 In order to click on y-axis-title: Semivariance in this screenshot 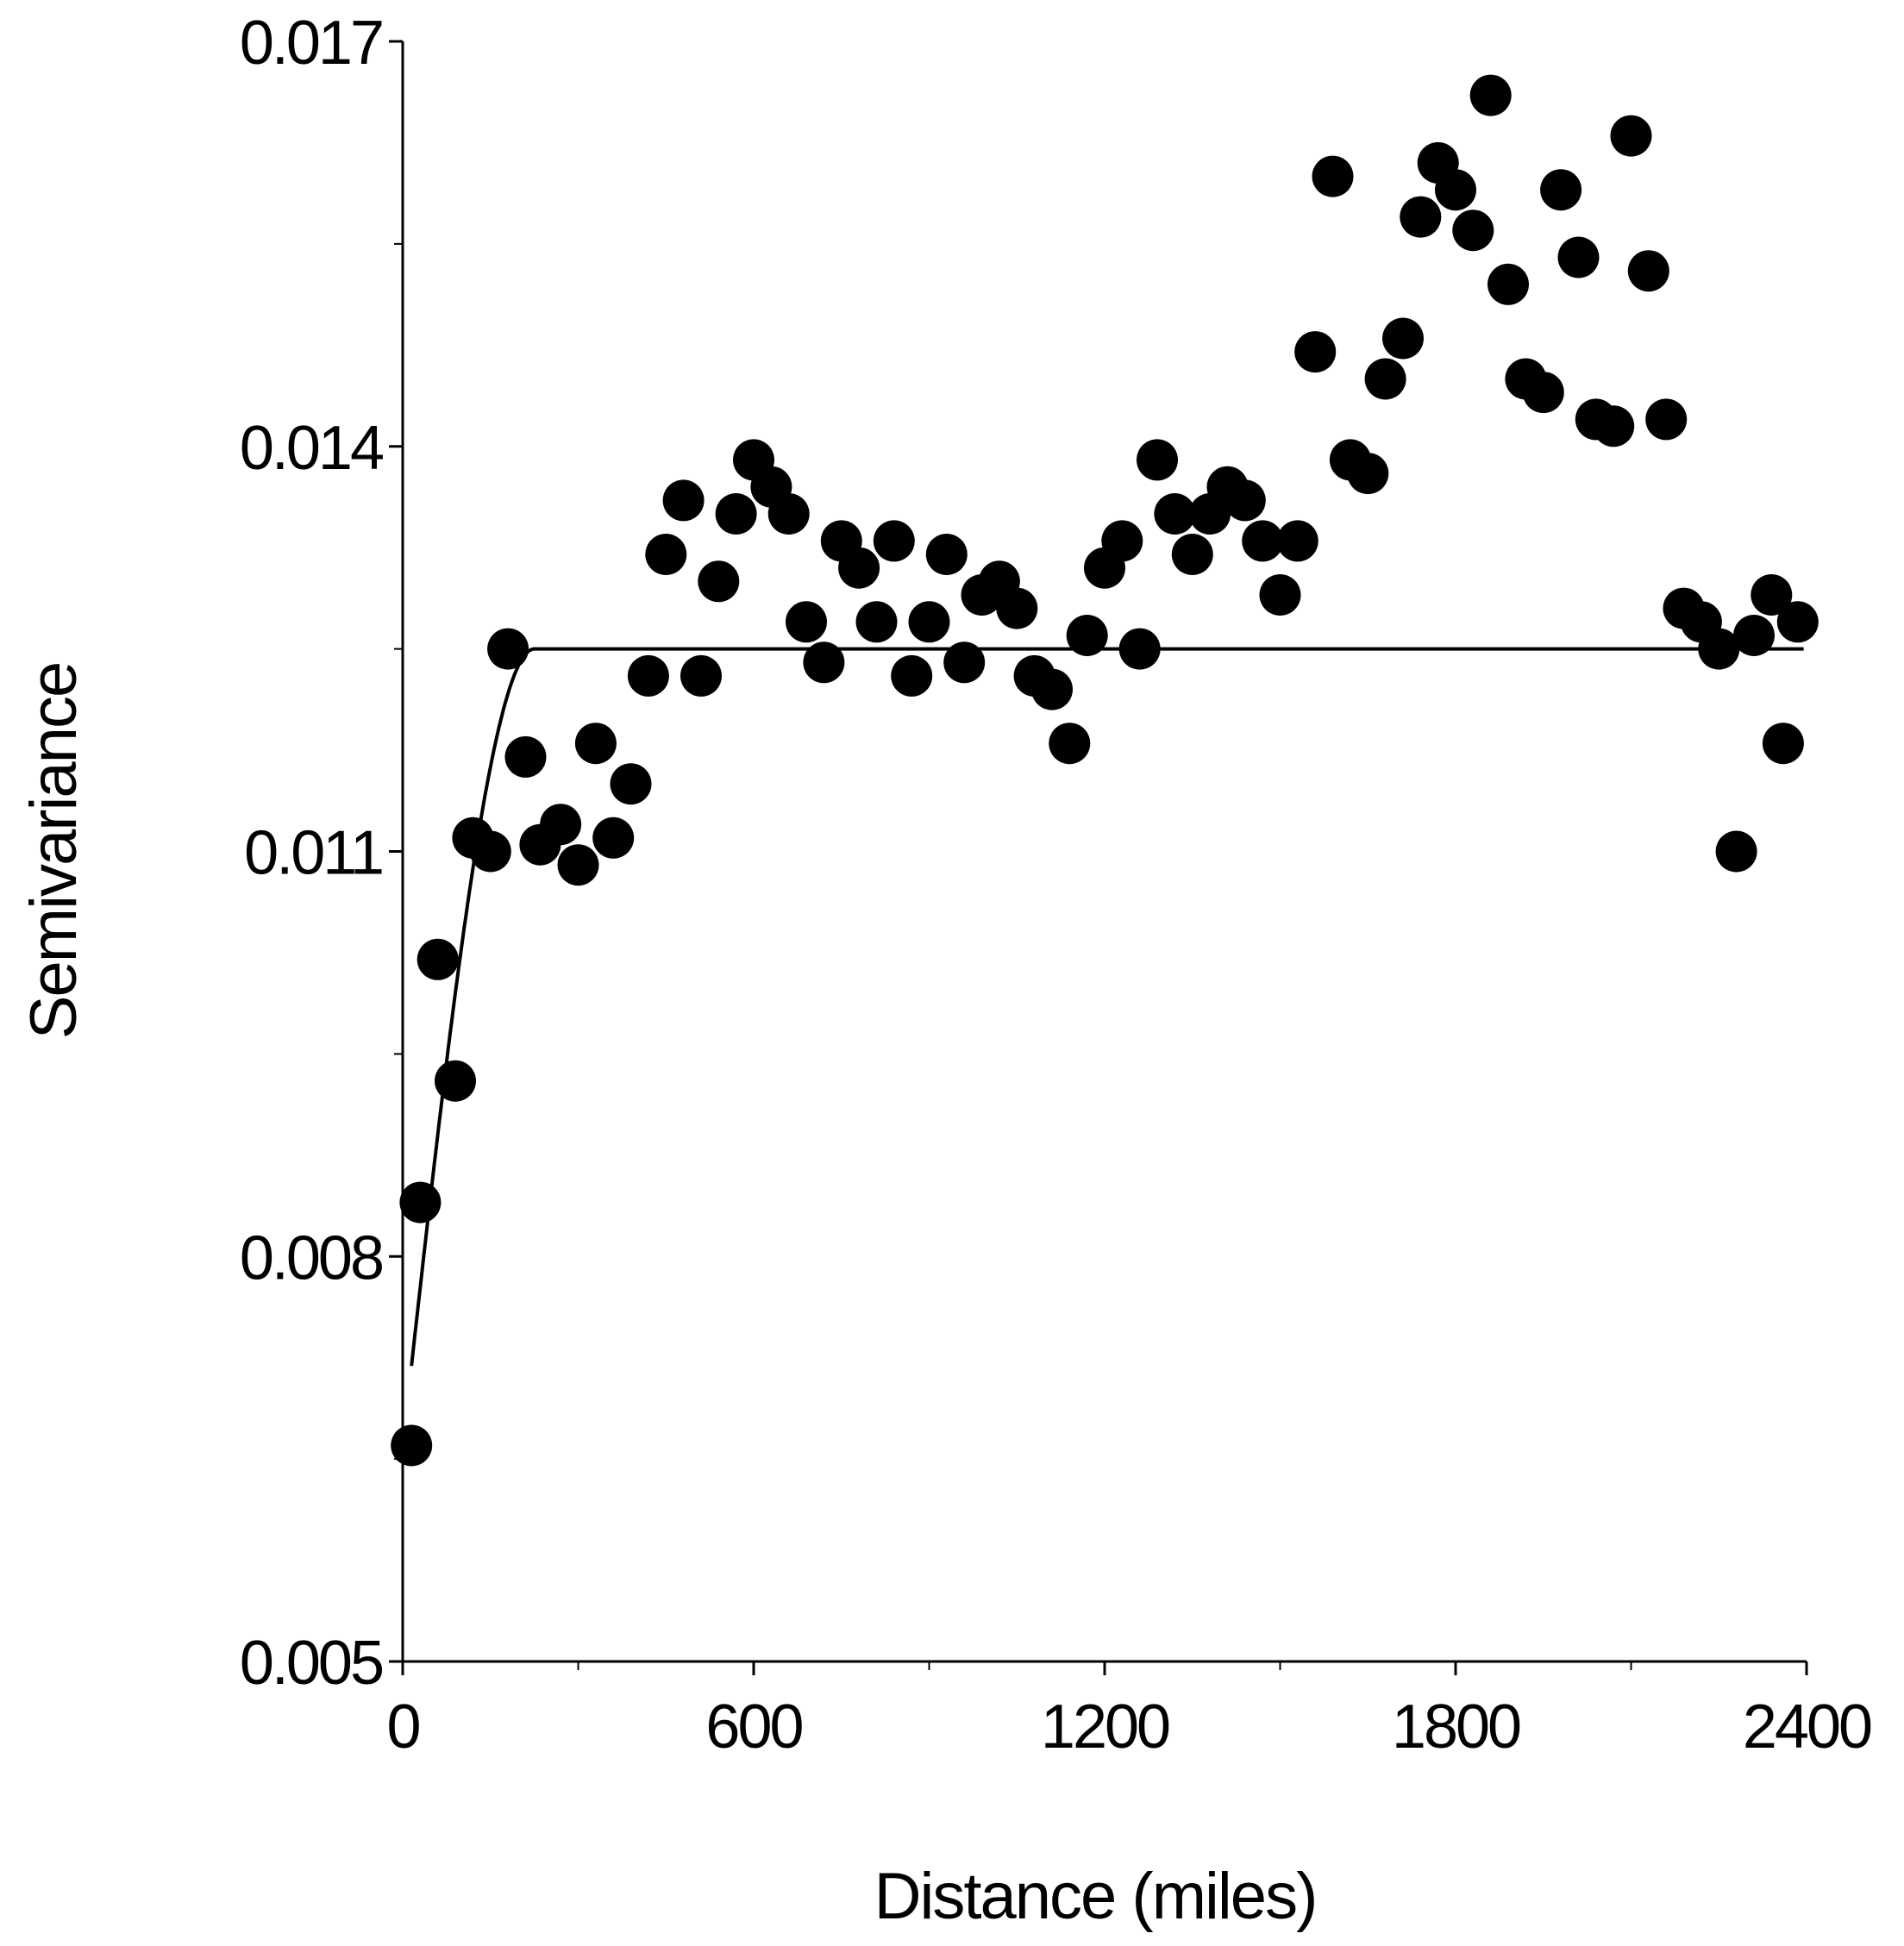, I will do `click(54, 851)`.